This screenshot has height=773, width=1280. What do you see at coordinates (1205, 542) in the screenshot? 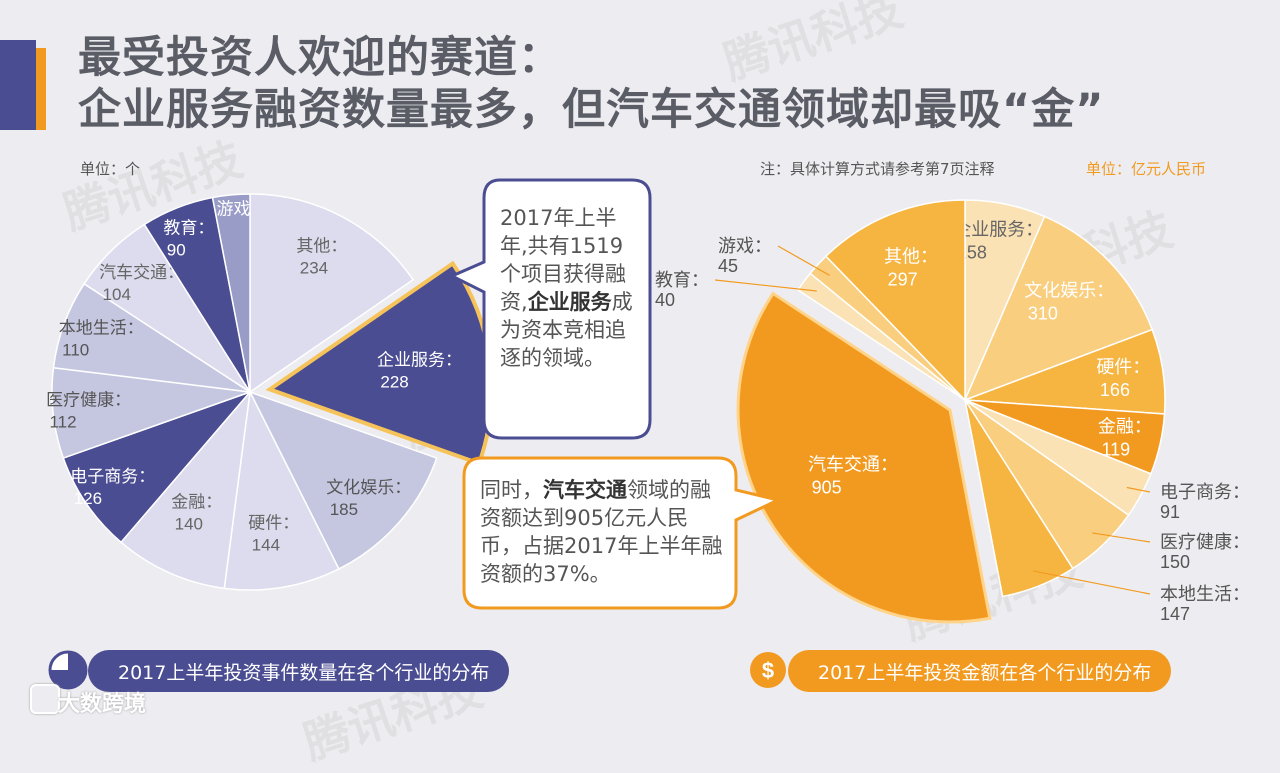
I see `right-pie-label-5: 医疗健康：` at bounding box center [1205, 542].